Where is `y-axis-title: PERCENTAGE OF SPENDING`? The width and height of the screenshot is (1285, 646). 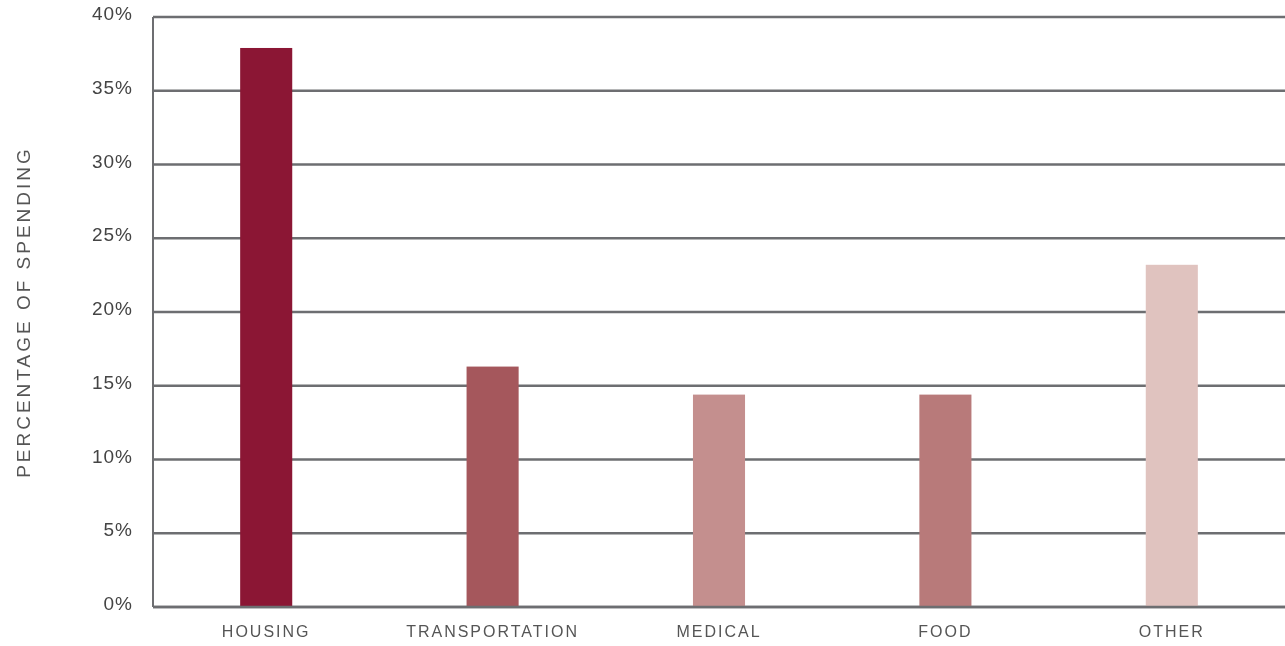
y-axis-title: PERCENTAGE OF SPENDING is located at coordinates (23, 312).